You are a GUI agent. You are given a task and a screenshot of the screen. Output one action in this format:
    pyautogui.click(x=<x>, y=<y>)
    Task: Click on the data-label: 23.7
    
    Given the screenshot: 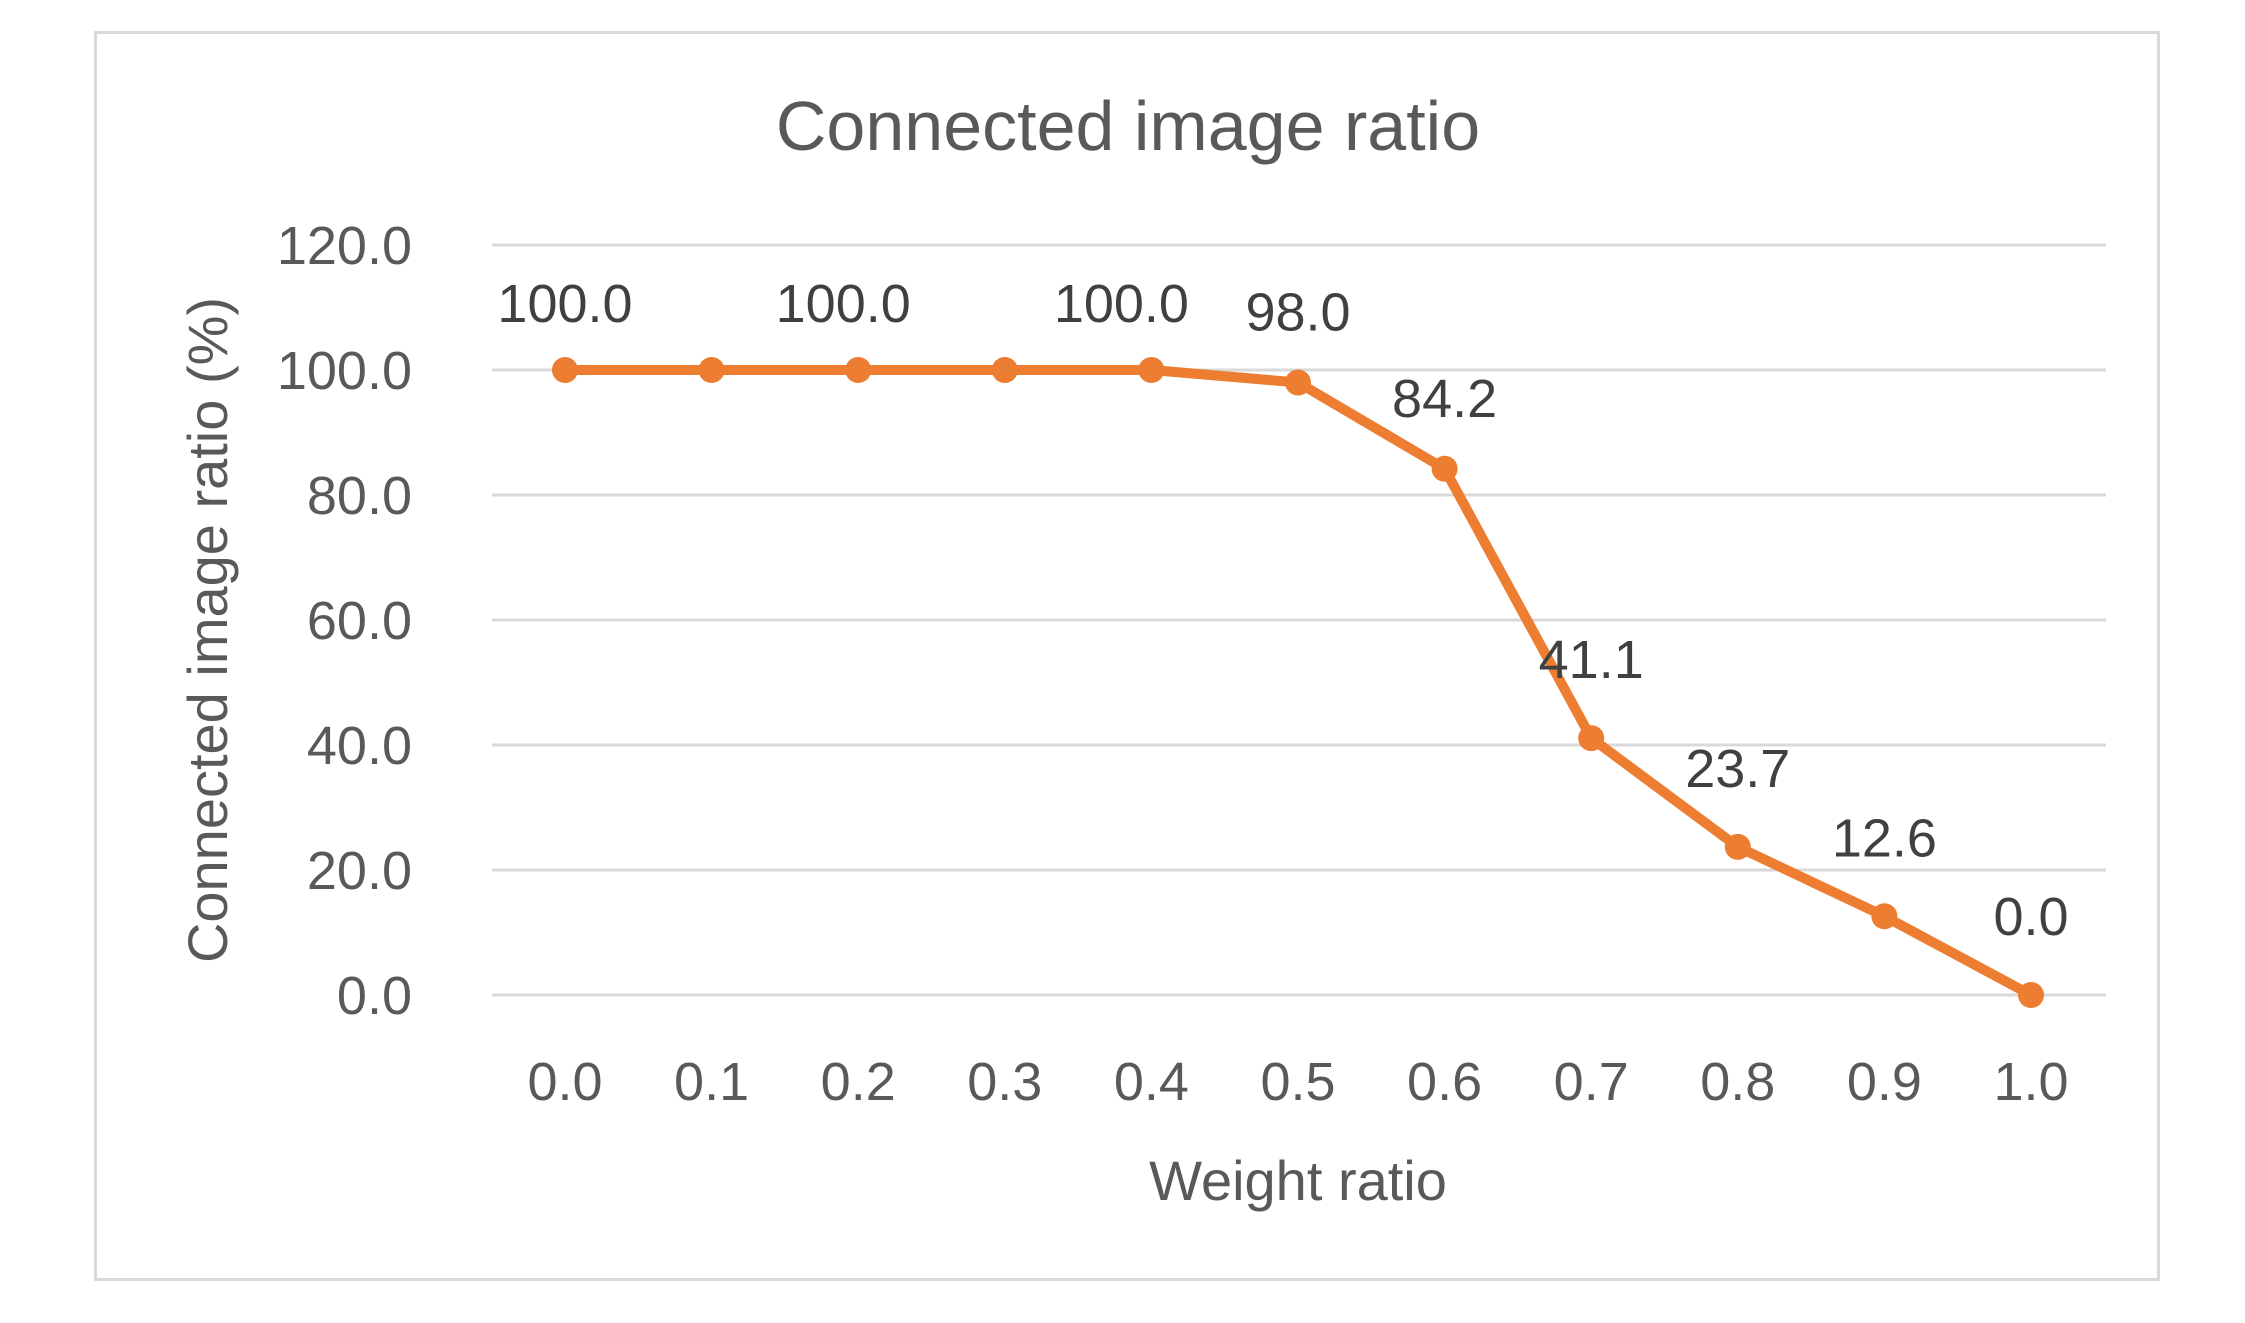 What is the action you would take?
    pyautogui.click(x=1737, y=769)
    